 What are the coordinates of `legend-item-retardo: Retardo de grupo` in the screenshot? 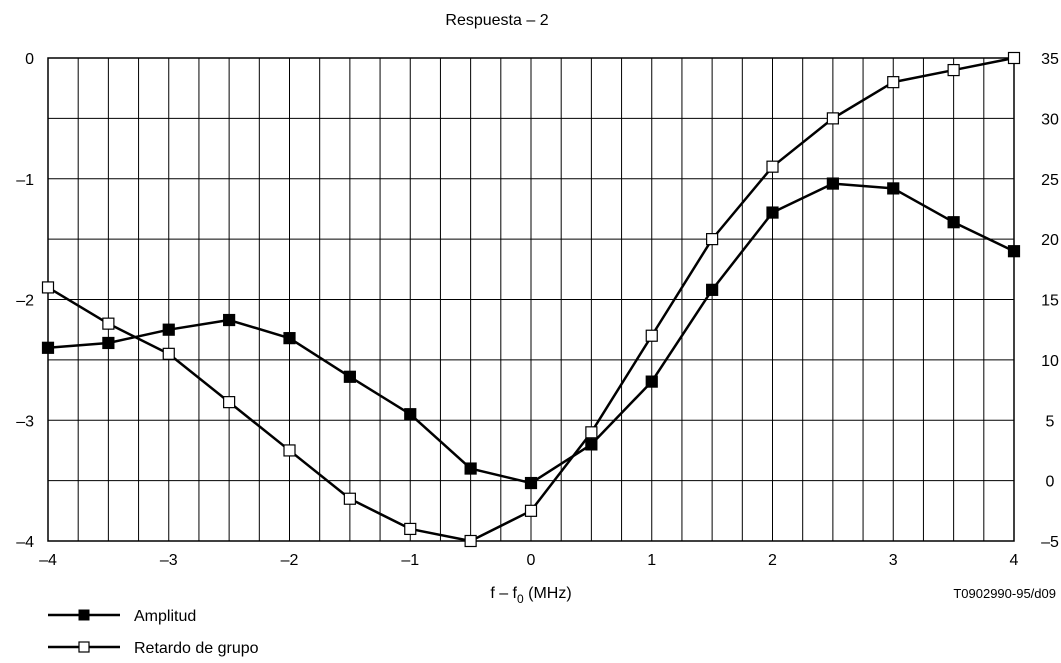 It's located at (153, 648).